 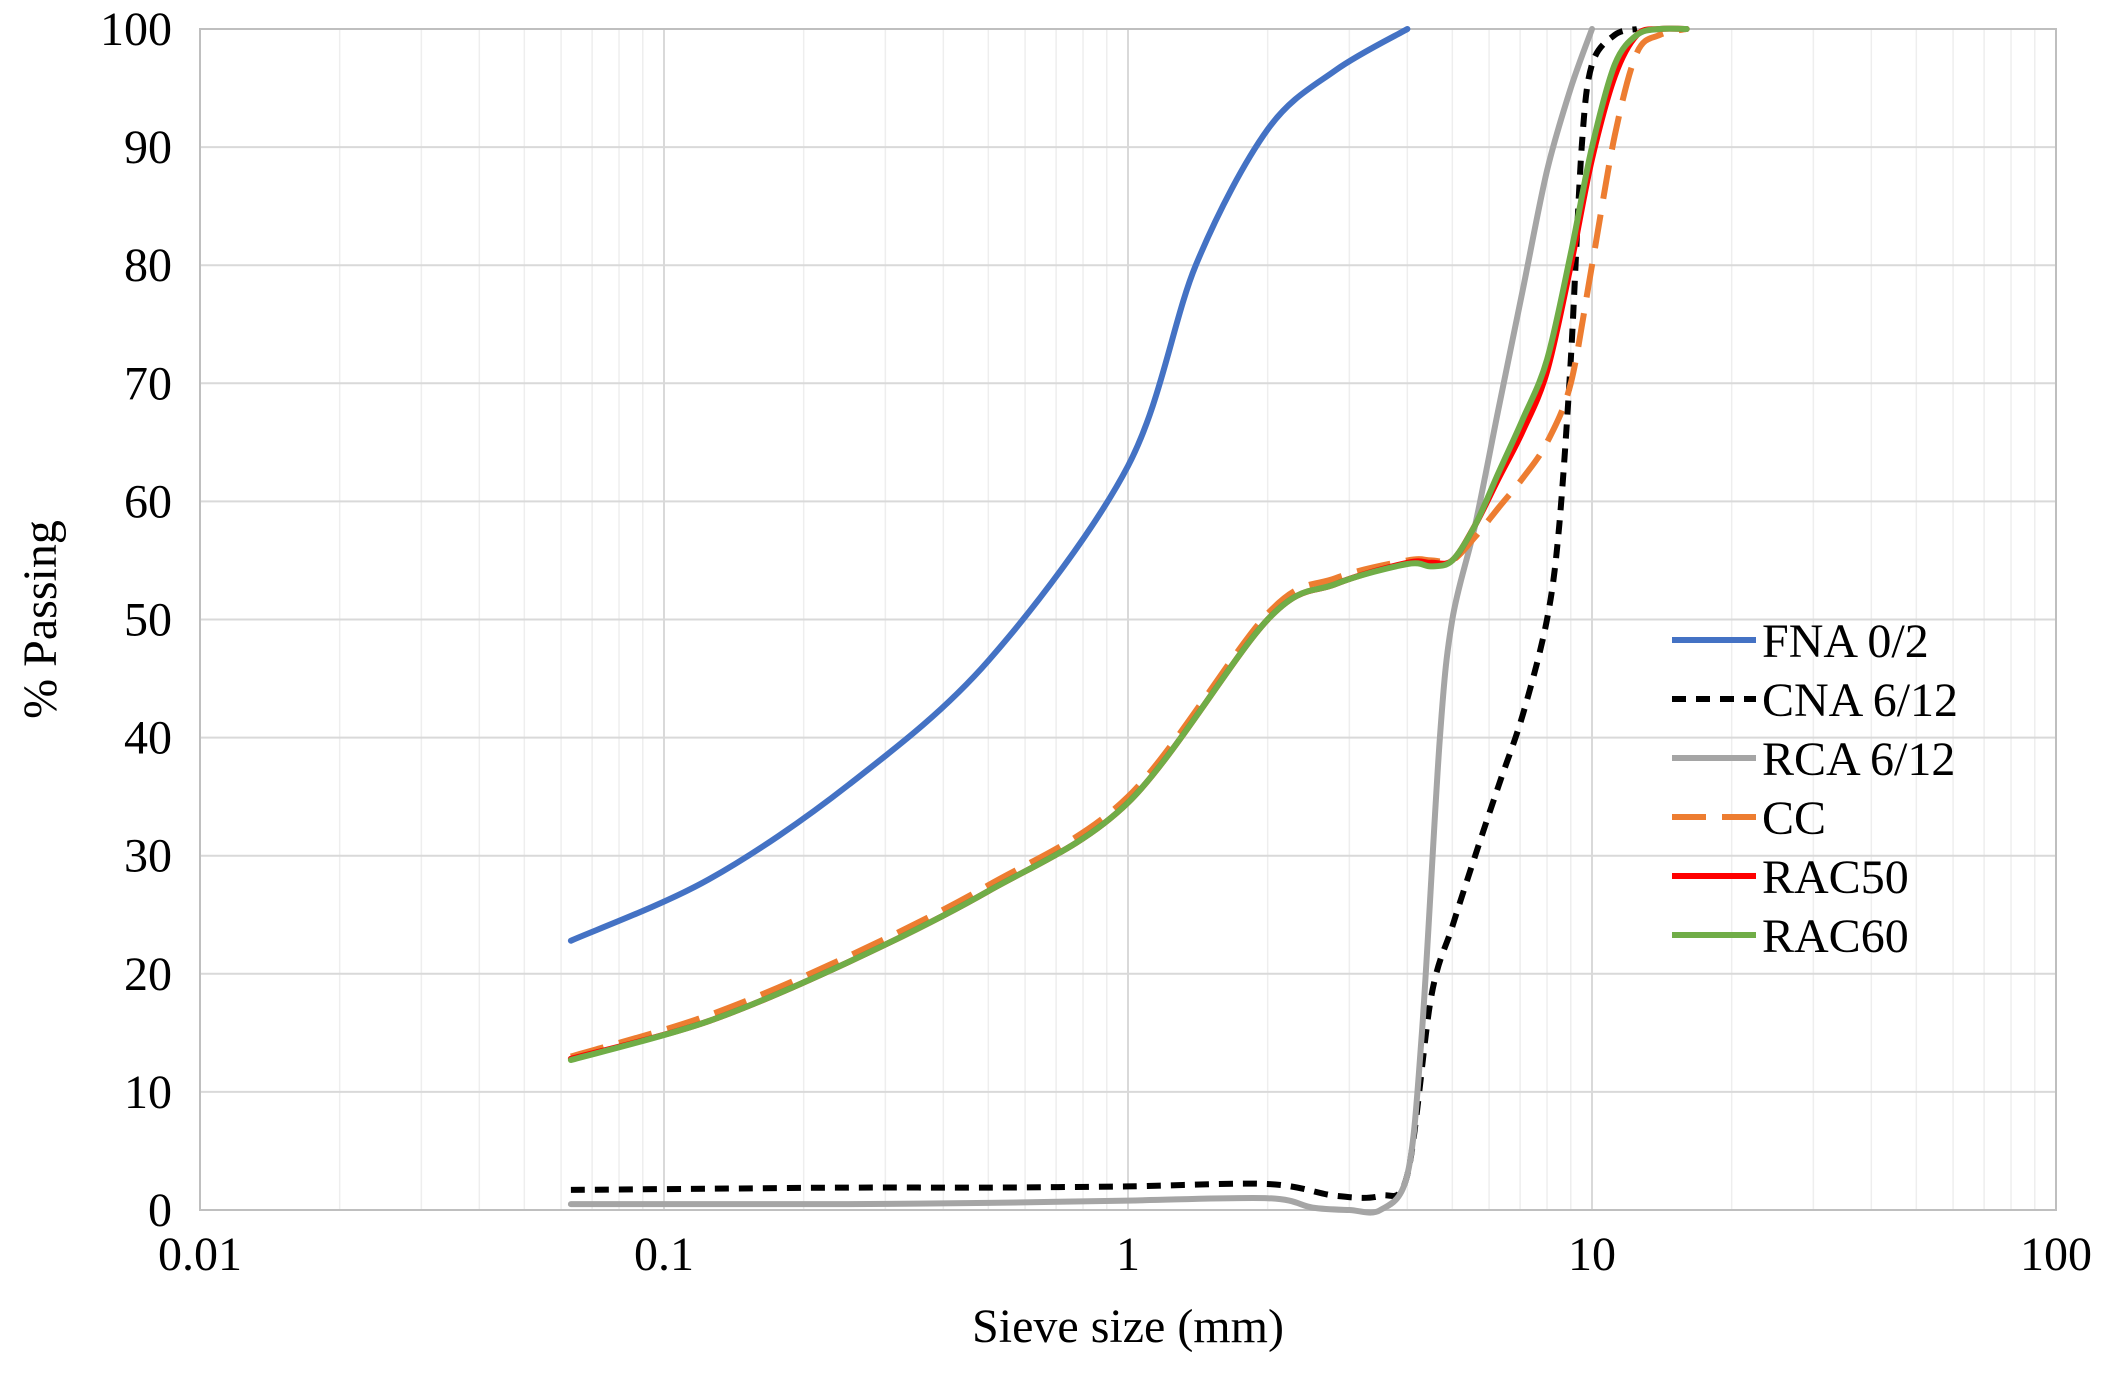 I want to click on x-axis-tick-labels: 0.01 0.1 1 10 100, so click(x=1125, y=1254).